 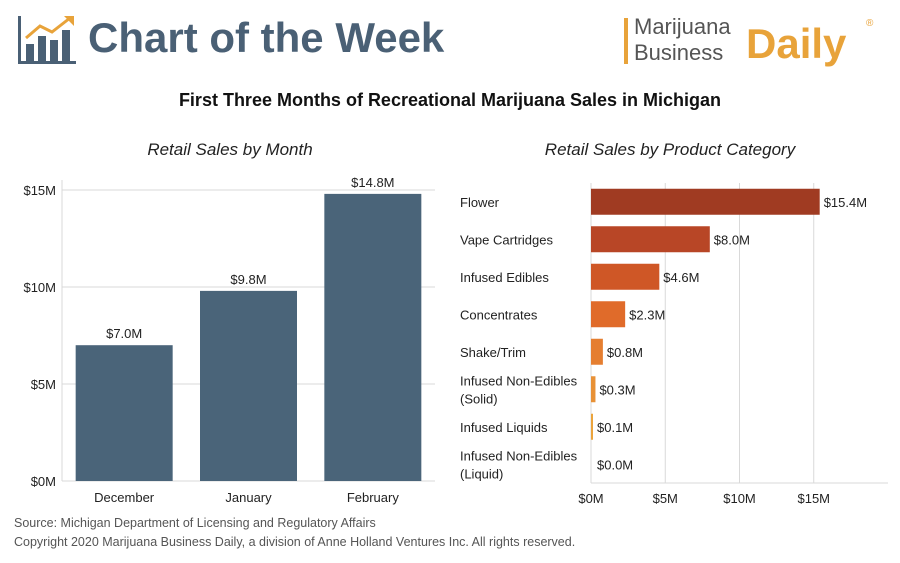 I want to click on page-header-title: Chart of the Week, so click(x=266, y=37).